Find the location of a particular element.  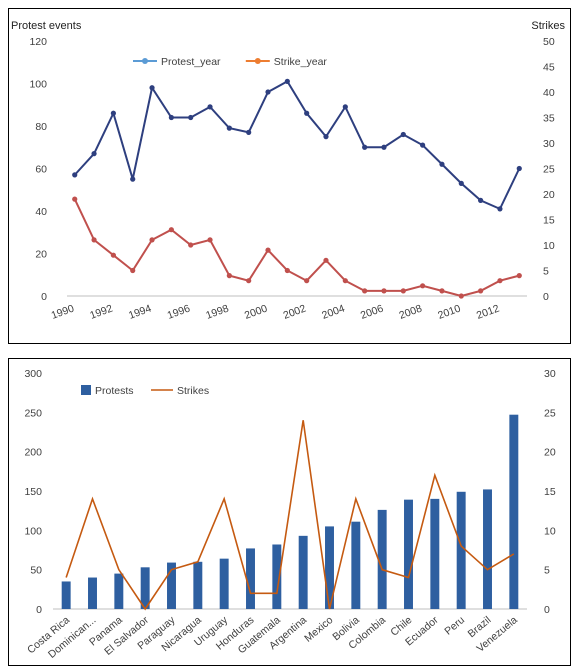

legend-marker-Strike_year is located at coordinates (257, 61).